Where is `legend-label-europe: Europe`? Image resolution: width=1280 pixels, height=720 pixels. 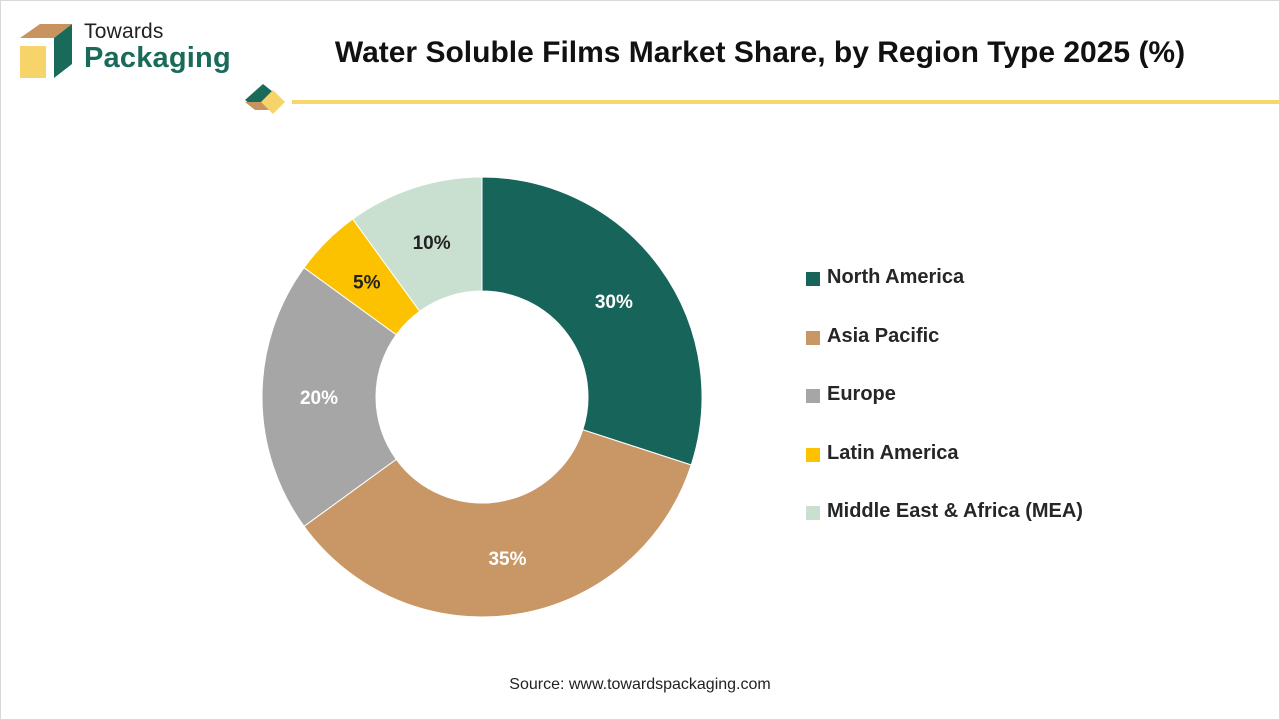 legend-label-europe: Europe is located at coordinates (861, 394).